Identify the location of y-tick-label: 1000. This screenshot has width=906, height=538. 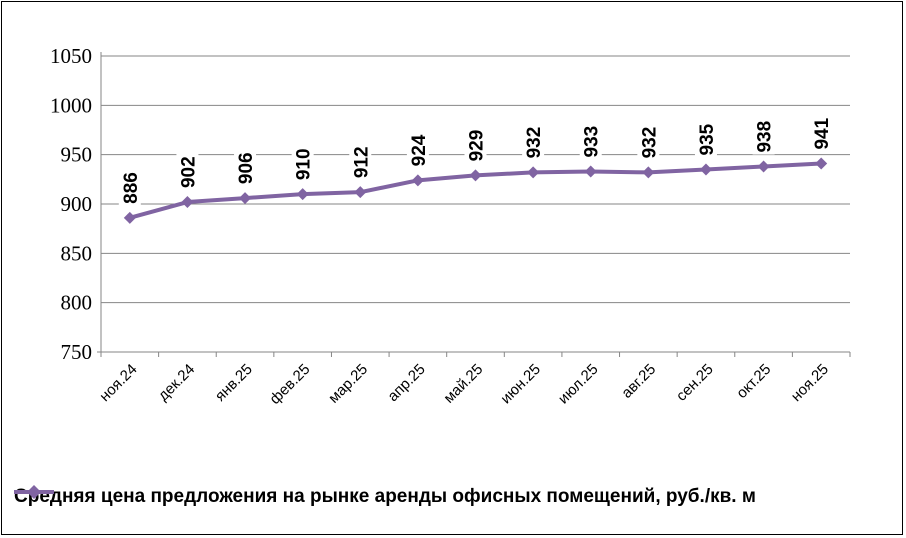
(71, 105).